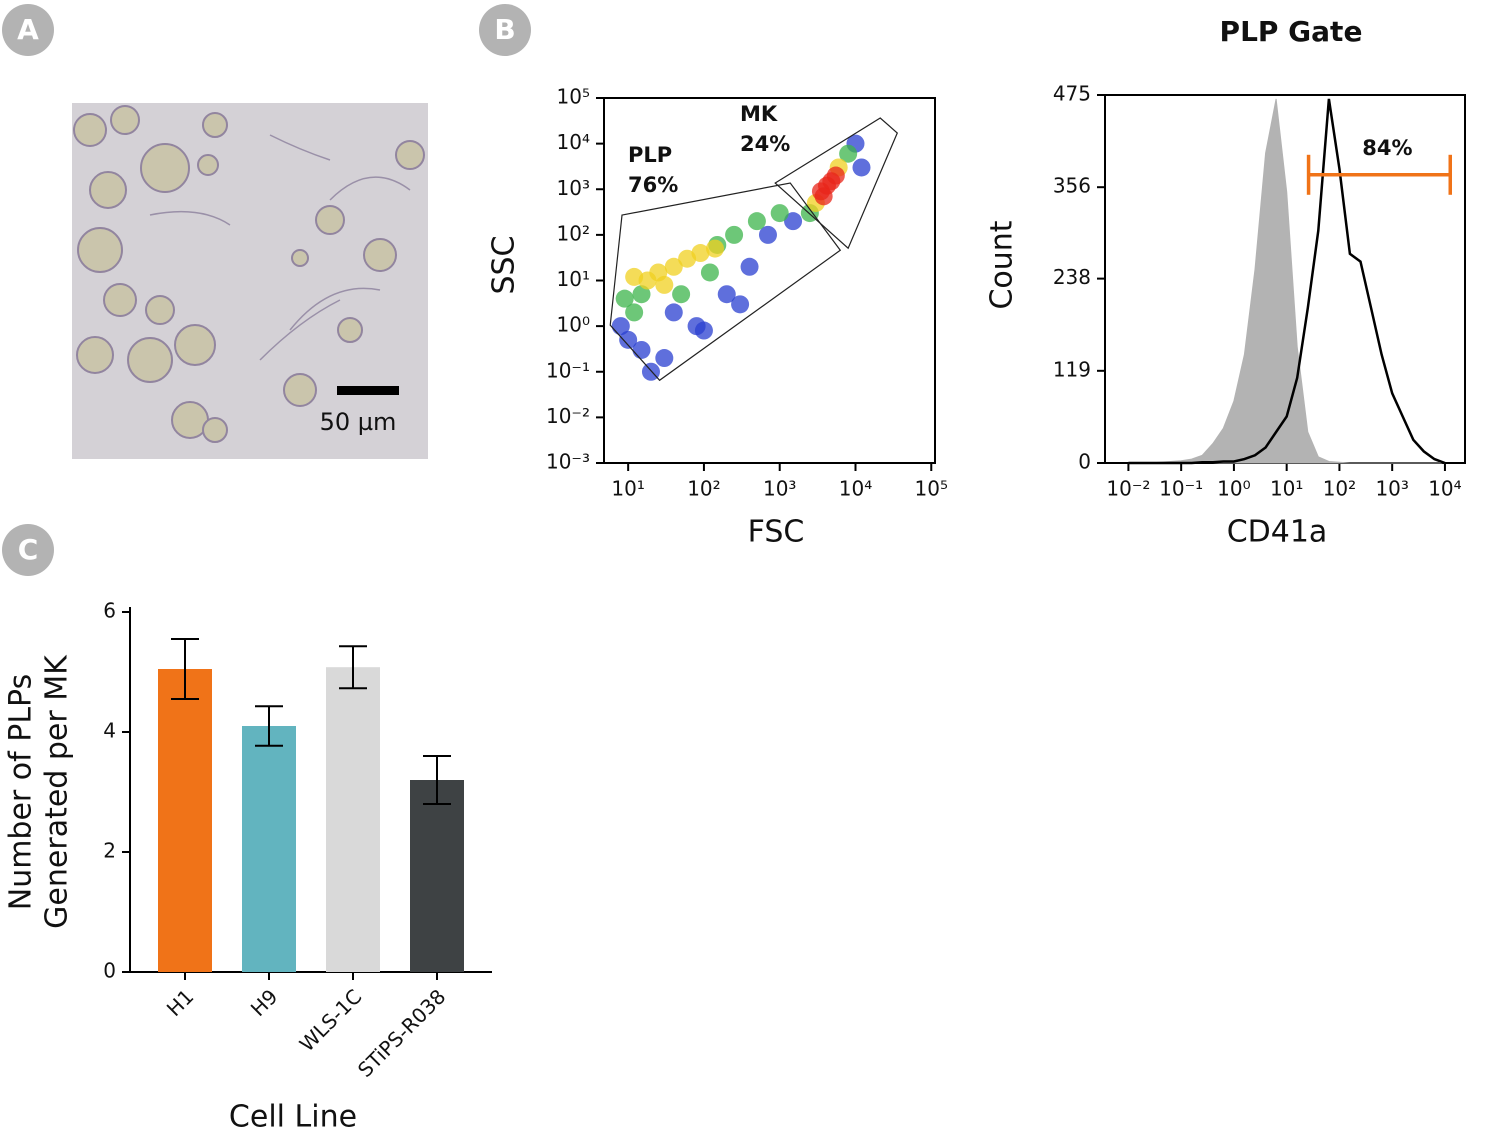 Image resolution: width=1490 pixels, height=1148 pixels. I want to click on y-tick-label: 6, so click(109, 611).